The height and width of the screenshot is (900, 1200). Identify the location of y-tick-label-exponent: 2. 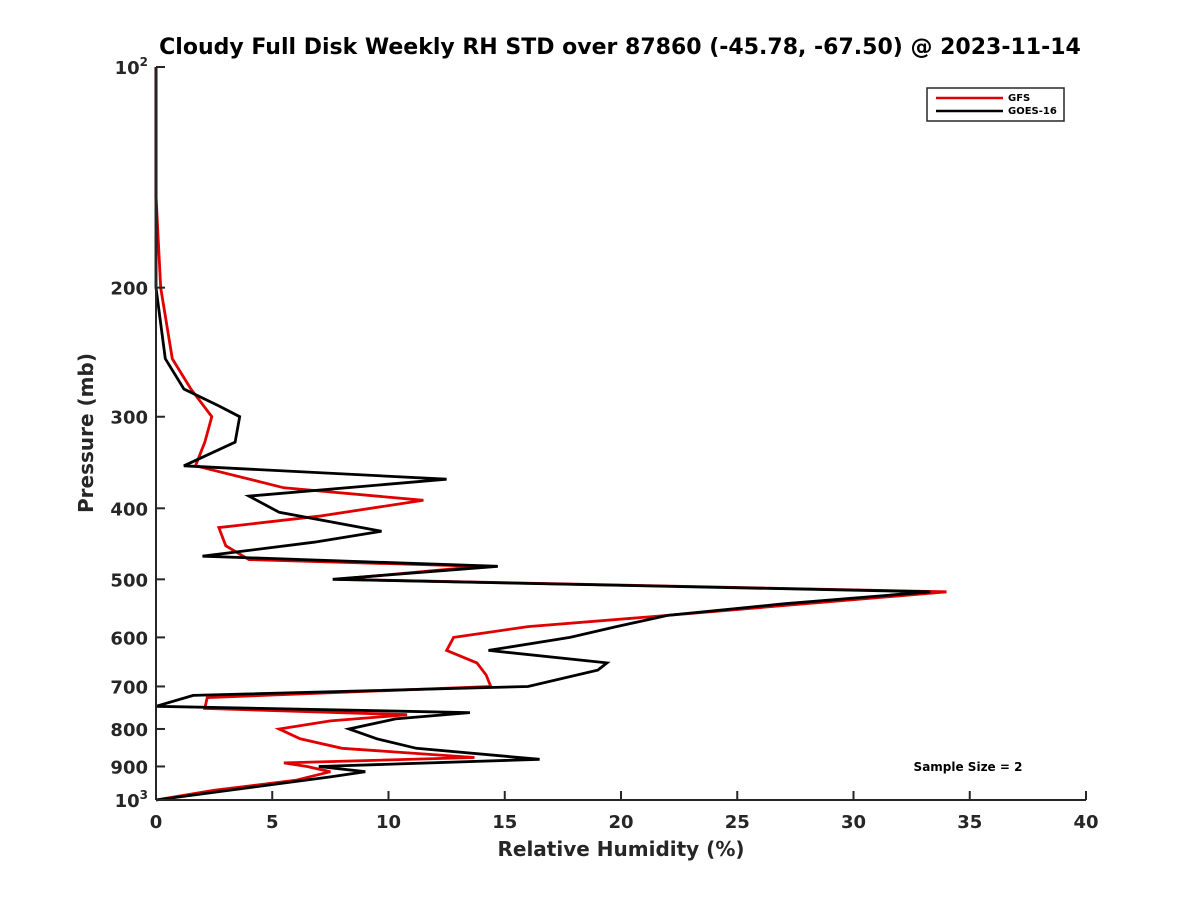
(144, 62).